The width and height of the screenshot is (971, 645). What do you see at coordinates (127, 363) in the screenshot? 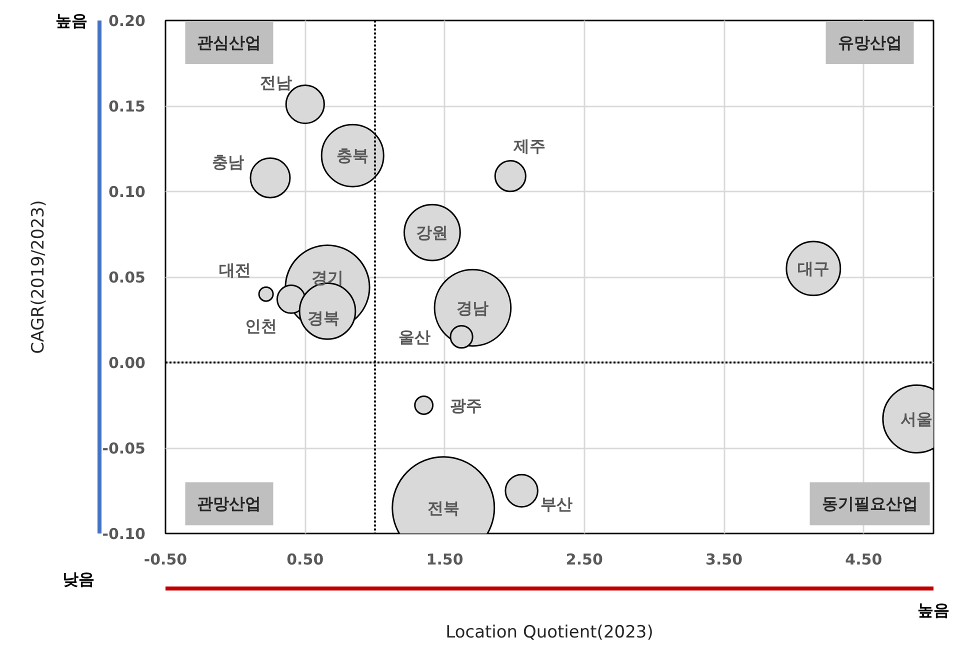
I see `y-tick-label: 0.00` at bounding box center [127, 363].